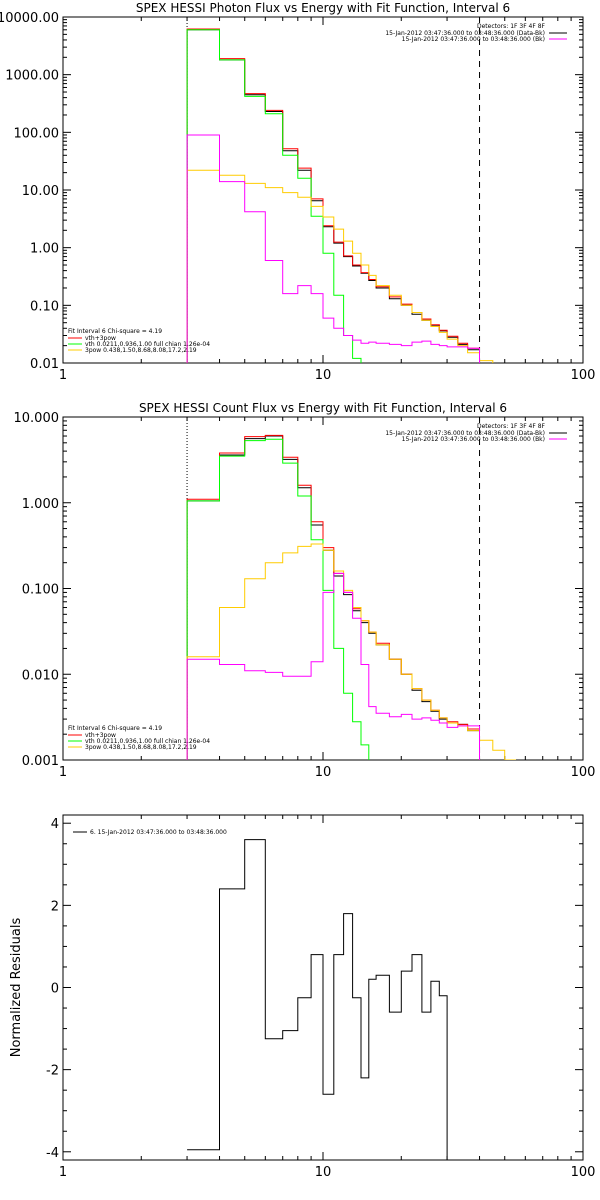  Describe the element at coordinates (32, 76) in the screenshot. I see `y-tick-label: 1000.00` at that location.